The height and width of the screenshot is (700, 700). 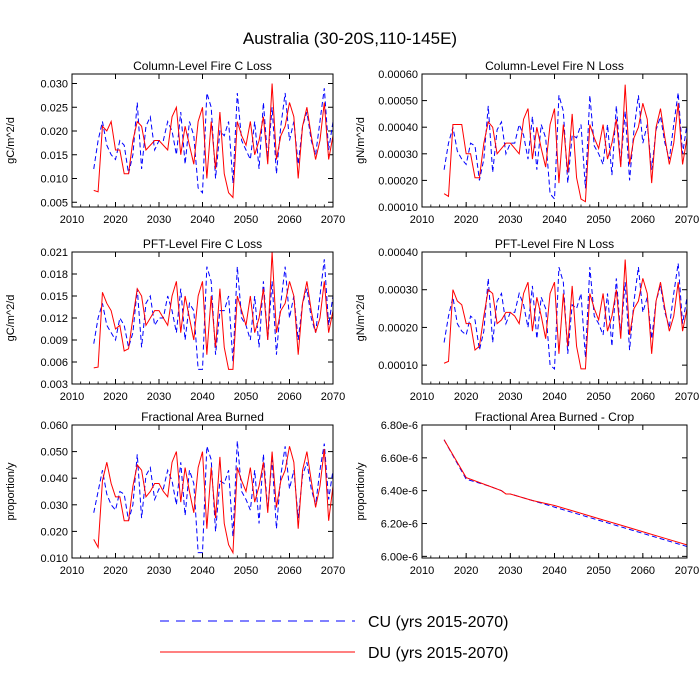 I want to click on y-tick-label: 0.010, so click(x=54, y=180).